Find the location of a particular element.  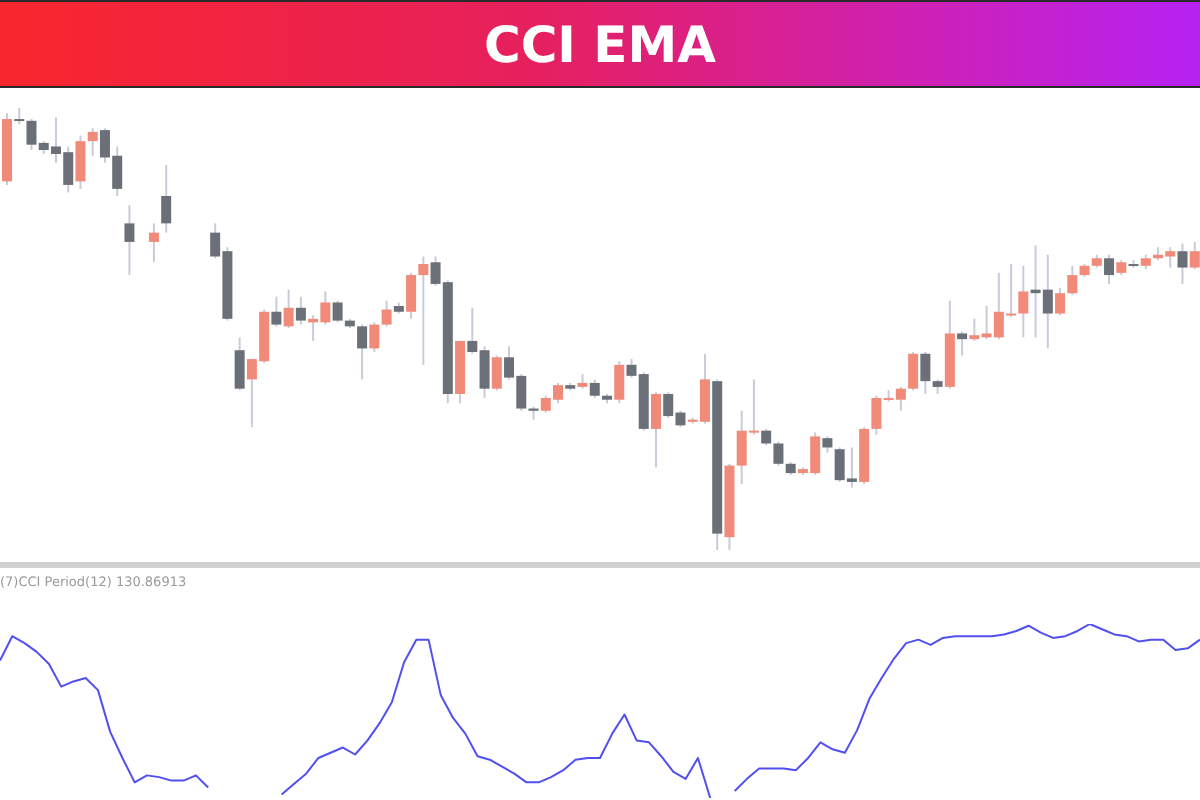

chart-title: CCI EMA is located at coordinates (599, 44).